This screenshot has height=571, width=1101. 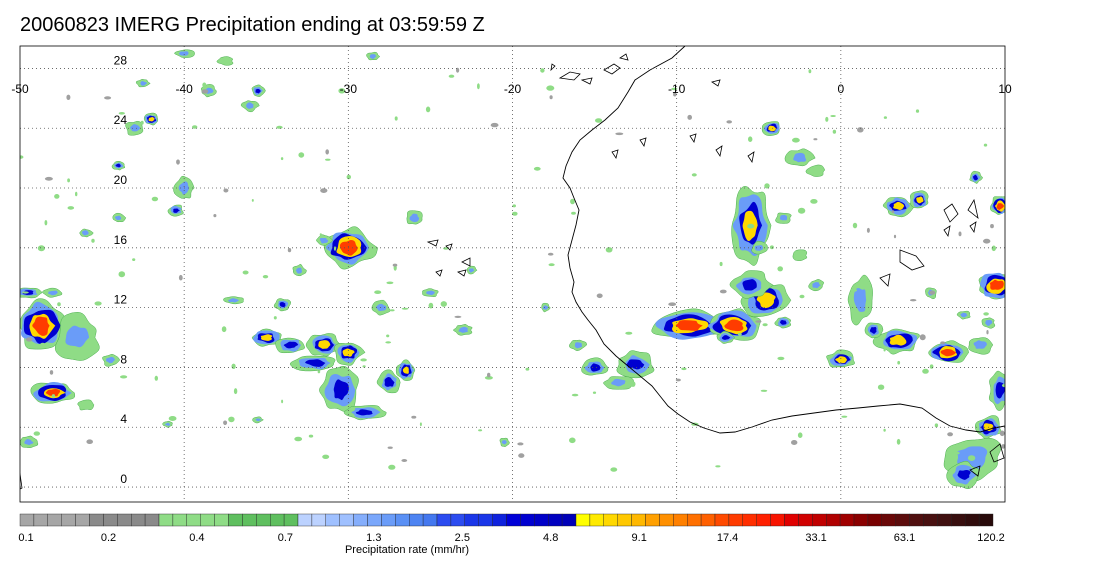 I want to click on longitude-labels: -50 -40 -30 -20 -10 0 10, so click(x=511, y=89).